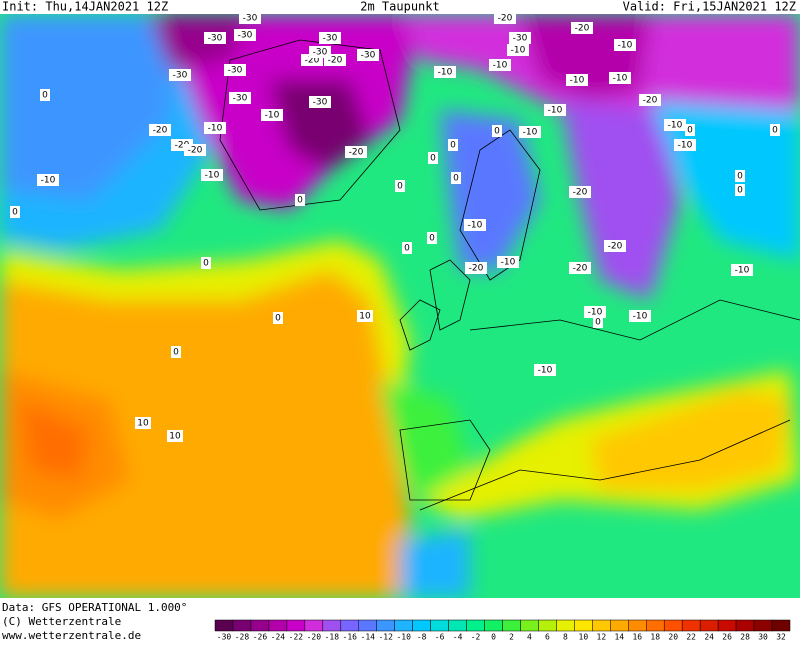 This screenshot has height=646, width=800. I want to click on colorbar-tick-label: -16, so click(350, 637).